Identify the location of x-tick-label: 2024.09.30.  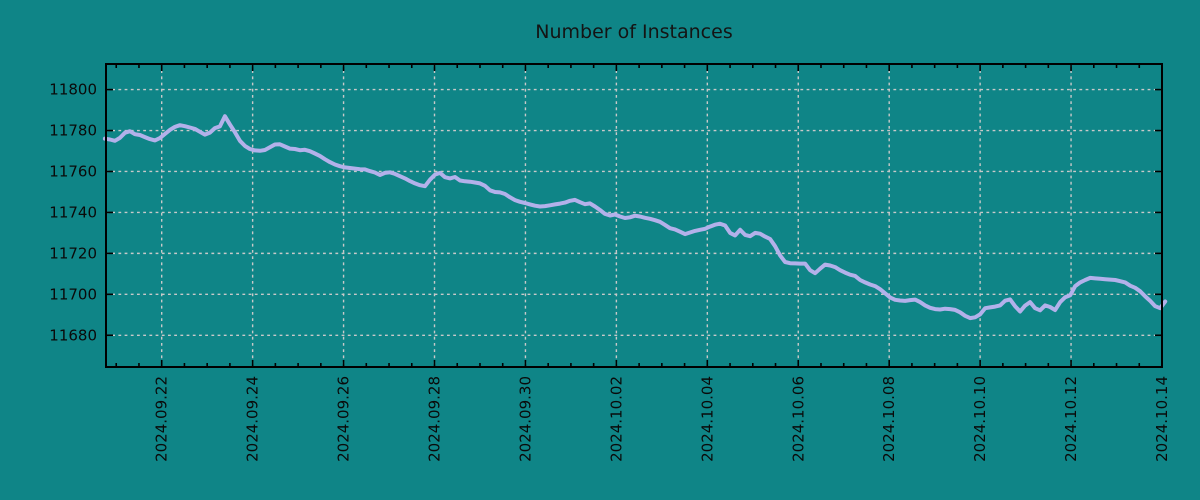
(525, 419).